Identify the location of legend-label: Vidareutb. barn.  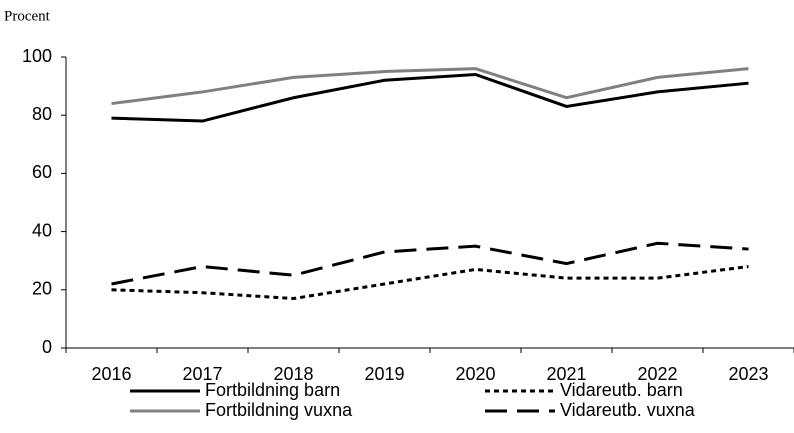
(621, 390).